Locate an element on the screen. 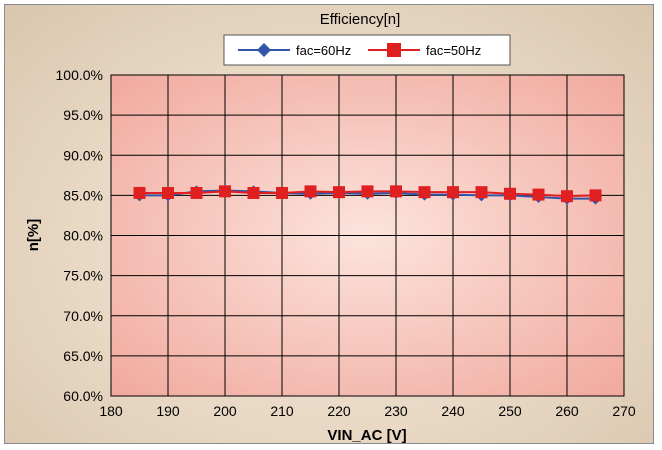 This screenshot has width=662, height=450. chart-title: Efficiency[n] is located at coordinates (360, 19).